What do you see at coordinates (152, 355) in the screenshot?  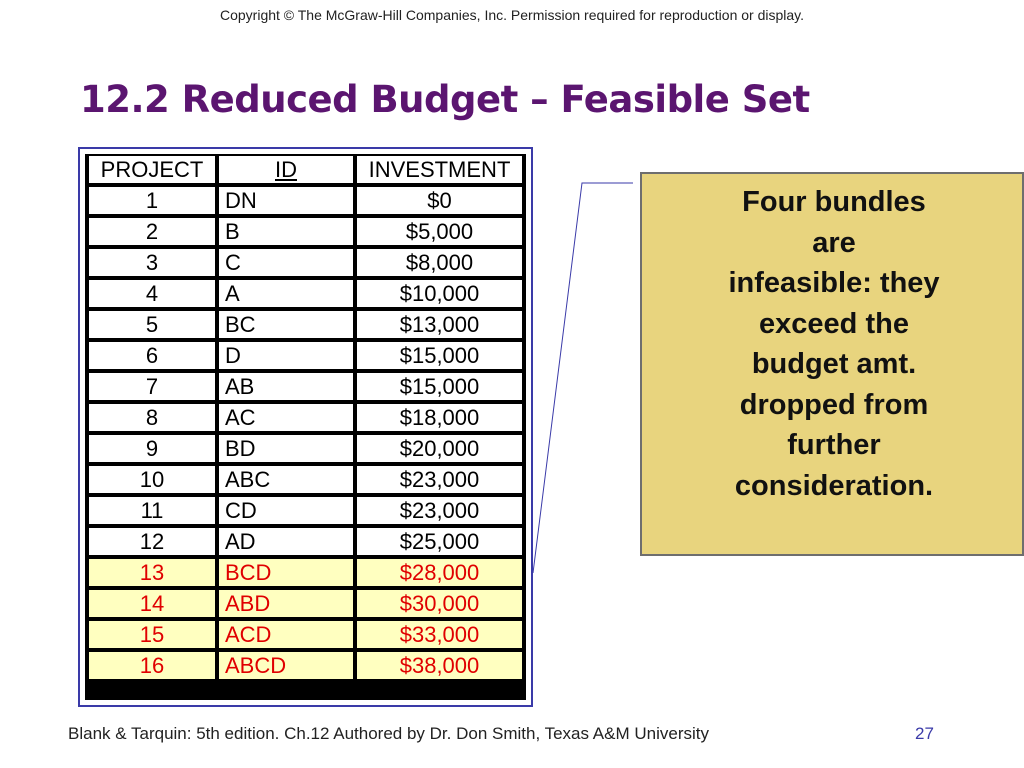 I see `project-cell: 6` at bounding box center [152, 355].